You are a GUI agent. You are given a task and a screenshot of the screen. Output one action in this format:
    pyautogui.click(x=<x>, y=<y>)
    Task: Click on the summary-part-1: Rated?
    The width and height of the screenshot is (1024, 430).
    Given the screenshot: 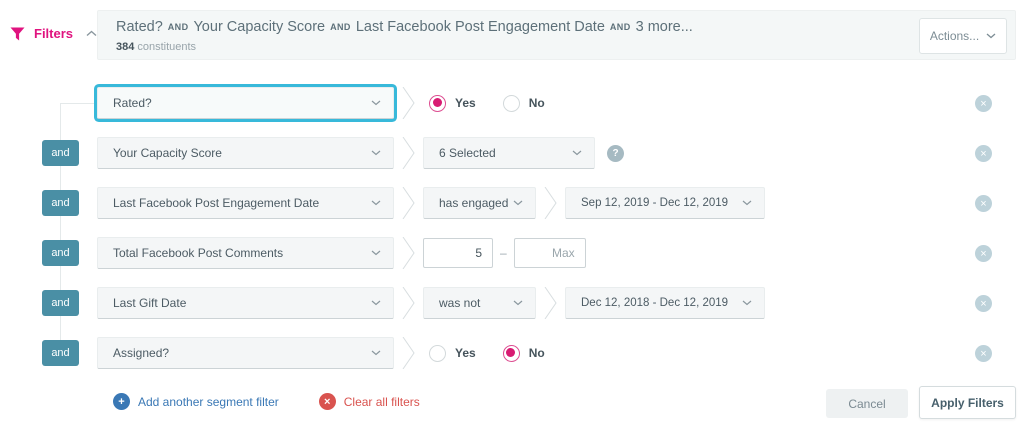 What is the action you would take?
    pyautogui.click(x=139, y=27)
    